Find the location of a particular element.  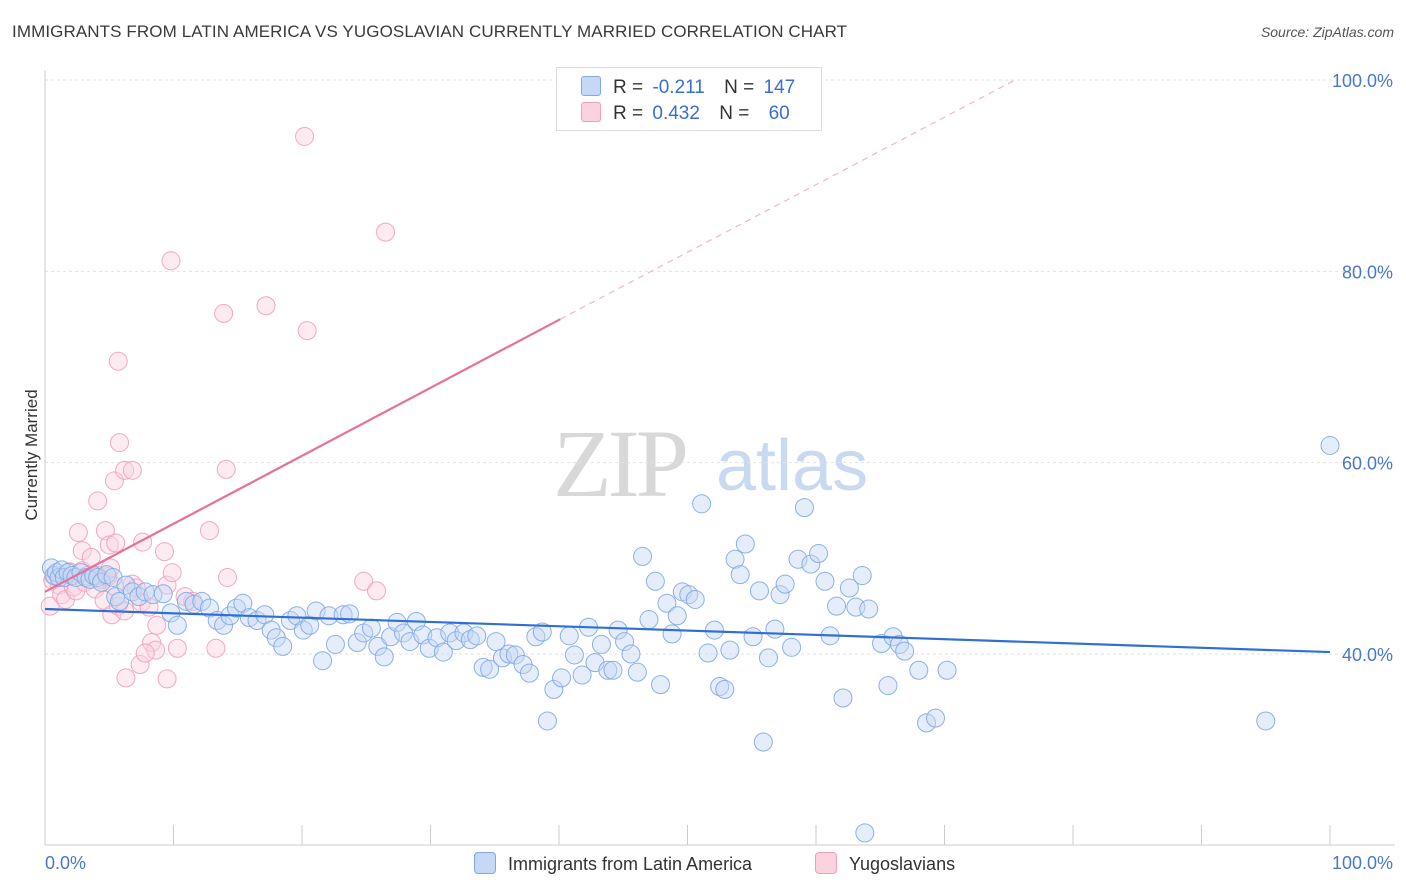

latin-america-trend-line is located at coordinates (687, 630).